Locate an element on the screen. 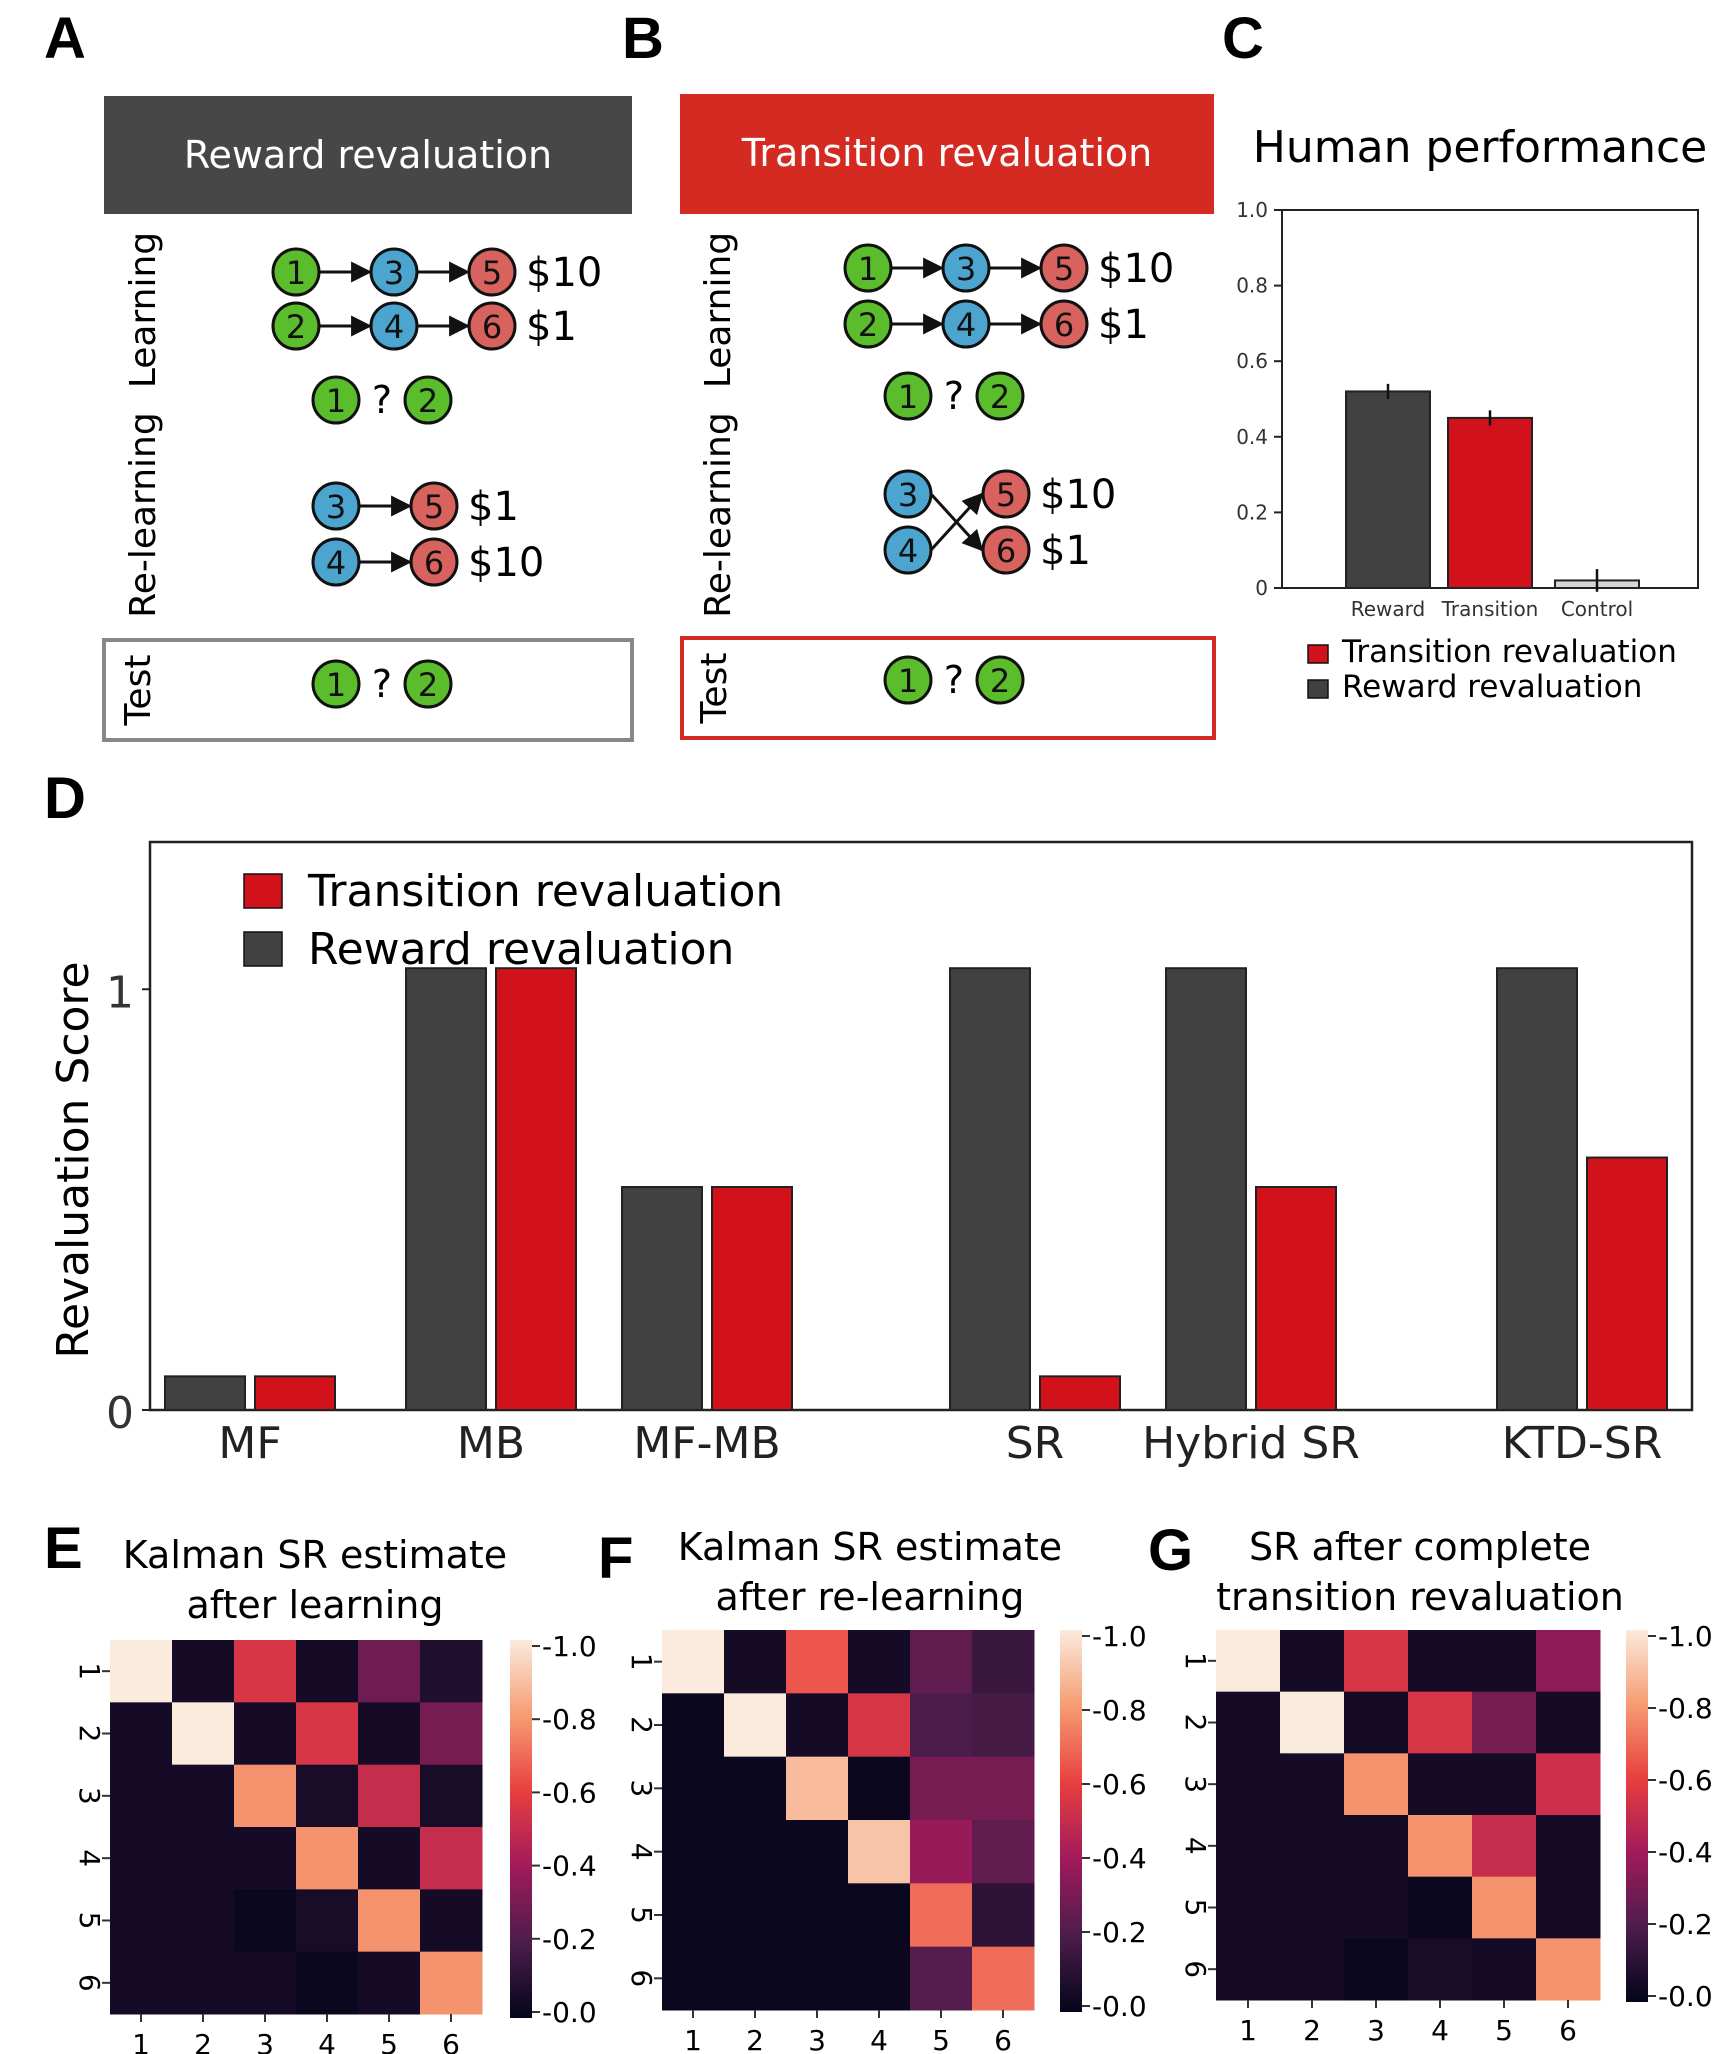 This screenshot has height=2054, width=1724. e-title-line: after learning is located at coordinates (314, 1605).